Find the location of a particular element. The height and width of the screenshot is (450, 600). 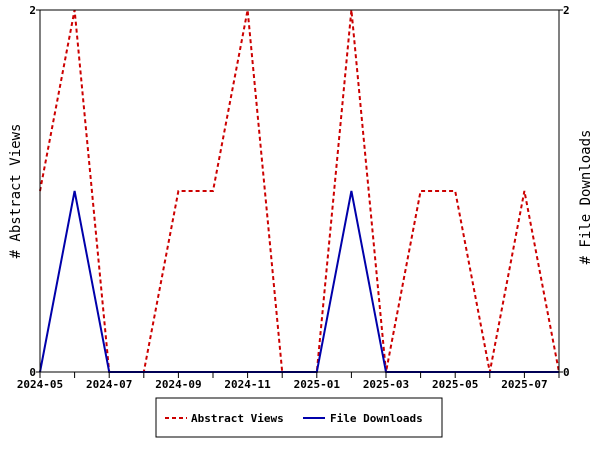

y-tick-label-right: 0 is located at coordinates (566, 372).